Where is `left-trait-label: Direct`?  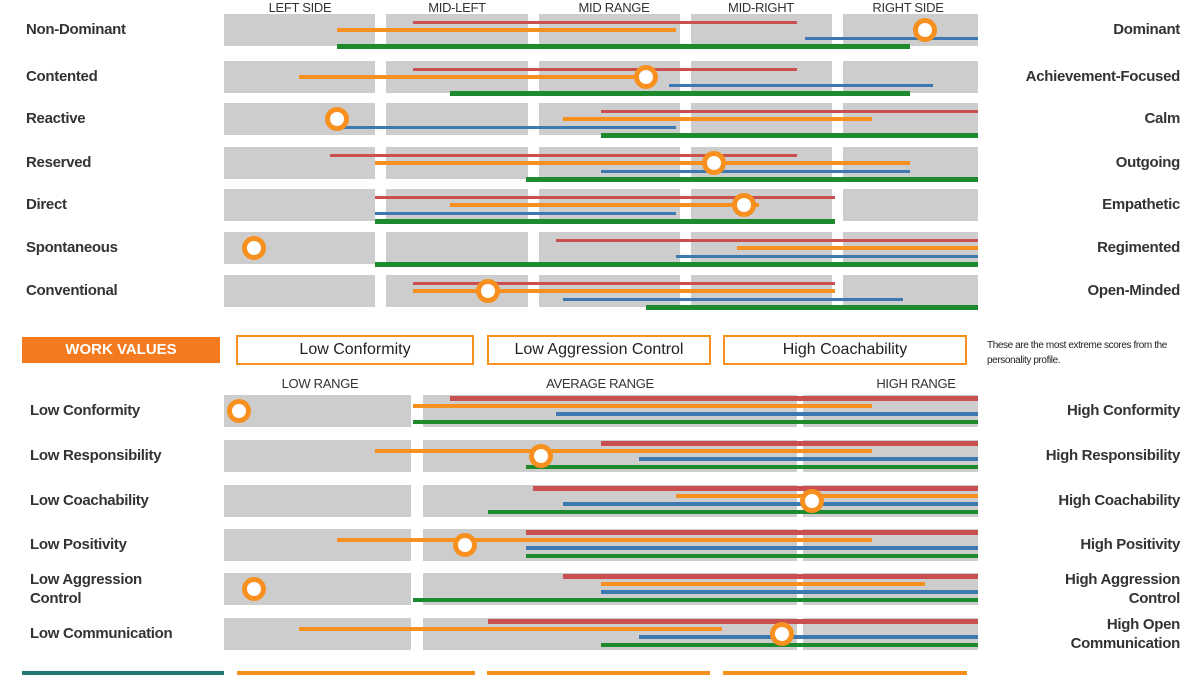
left-trait-label: Direct is located at coordinates (46, 204).